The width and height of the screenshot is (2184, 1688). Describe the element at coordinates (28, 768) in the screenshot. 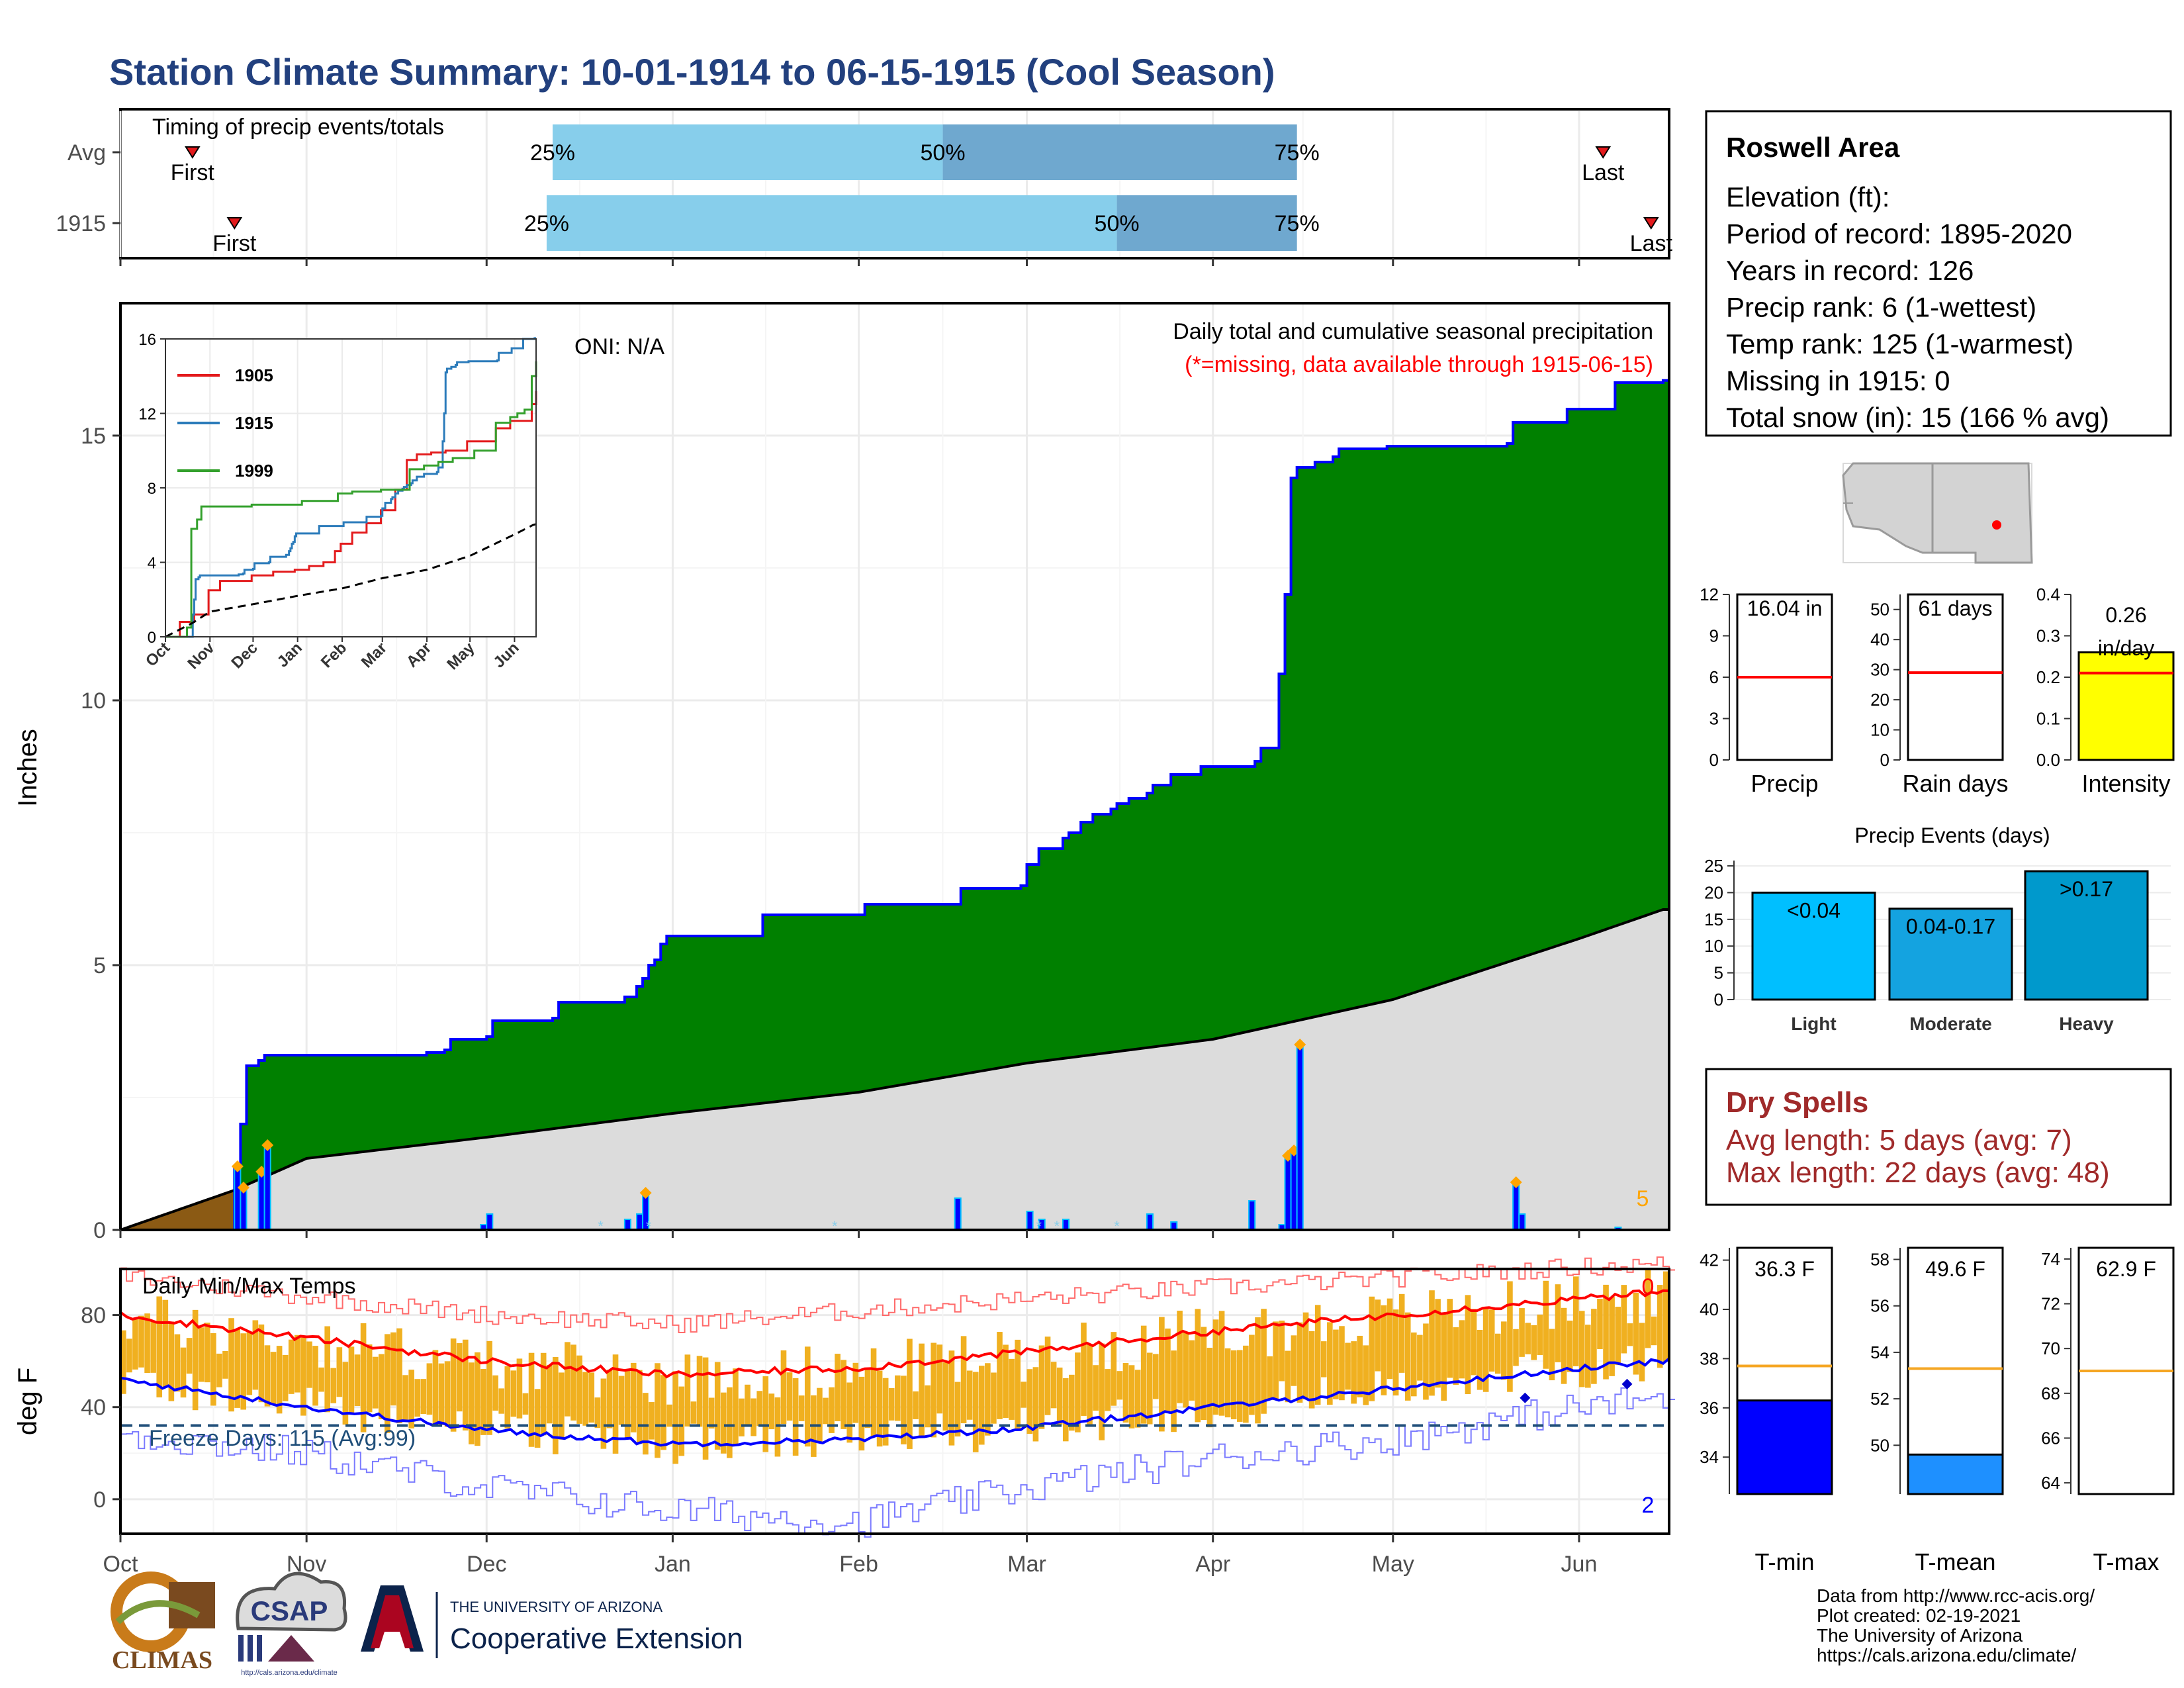

I see `precip-y-axis-label: Inches` at that location.